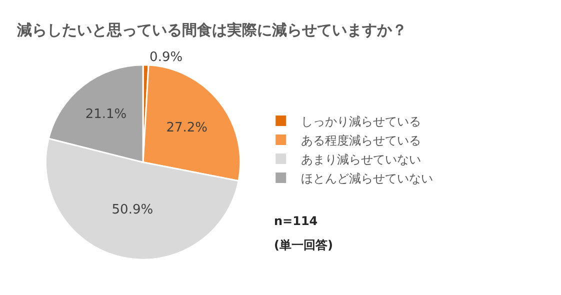 The width and height of the screenshot is (561, 295). Describe the element at coordinates (211, 29) in the screenshot. I see `chart-title: 減らしたいと思っている間食は実際に減らせていますか？` at that location.